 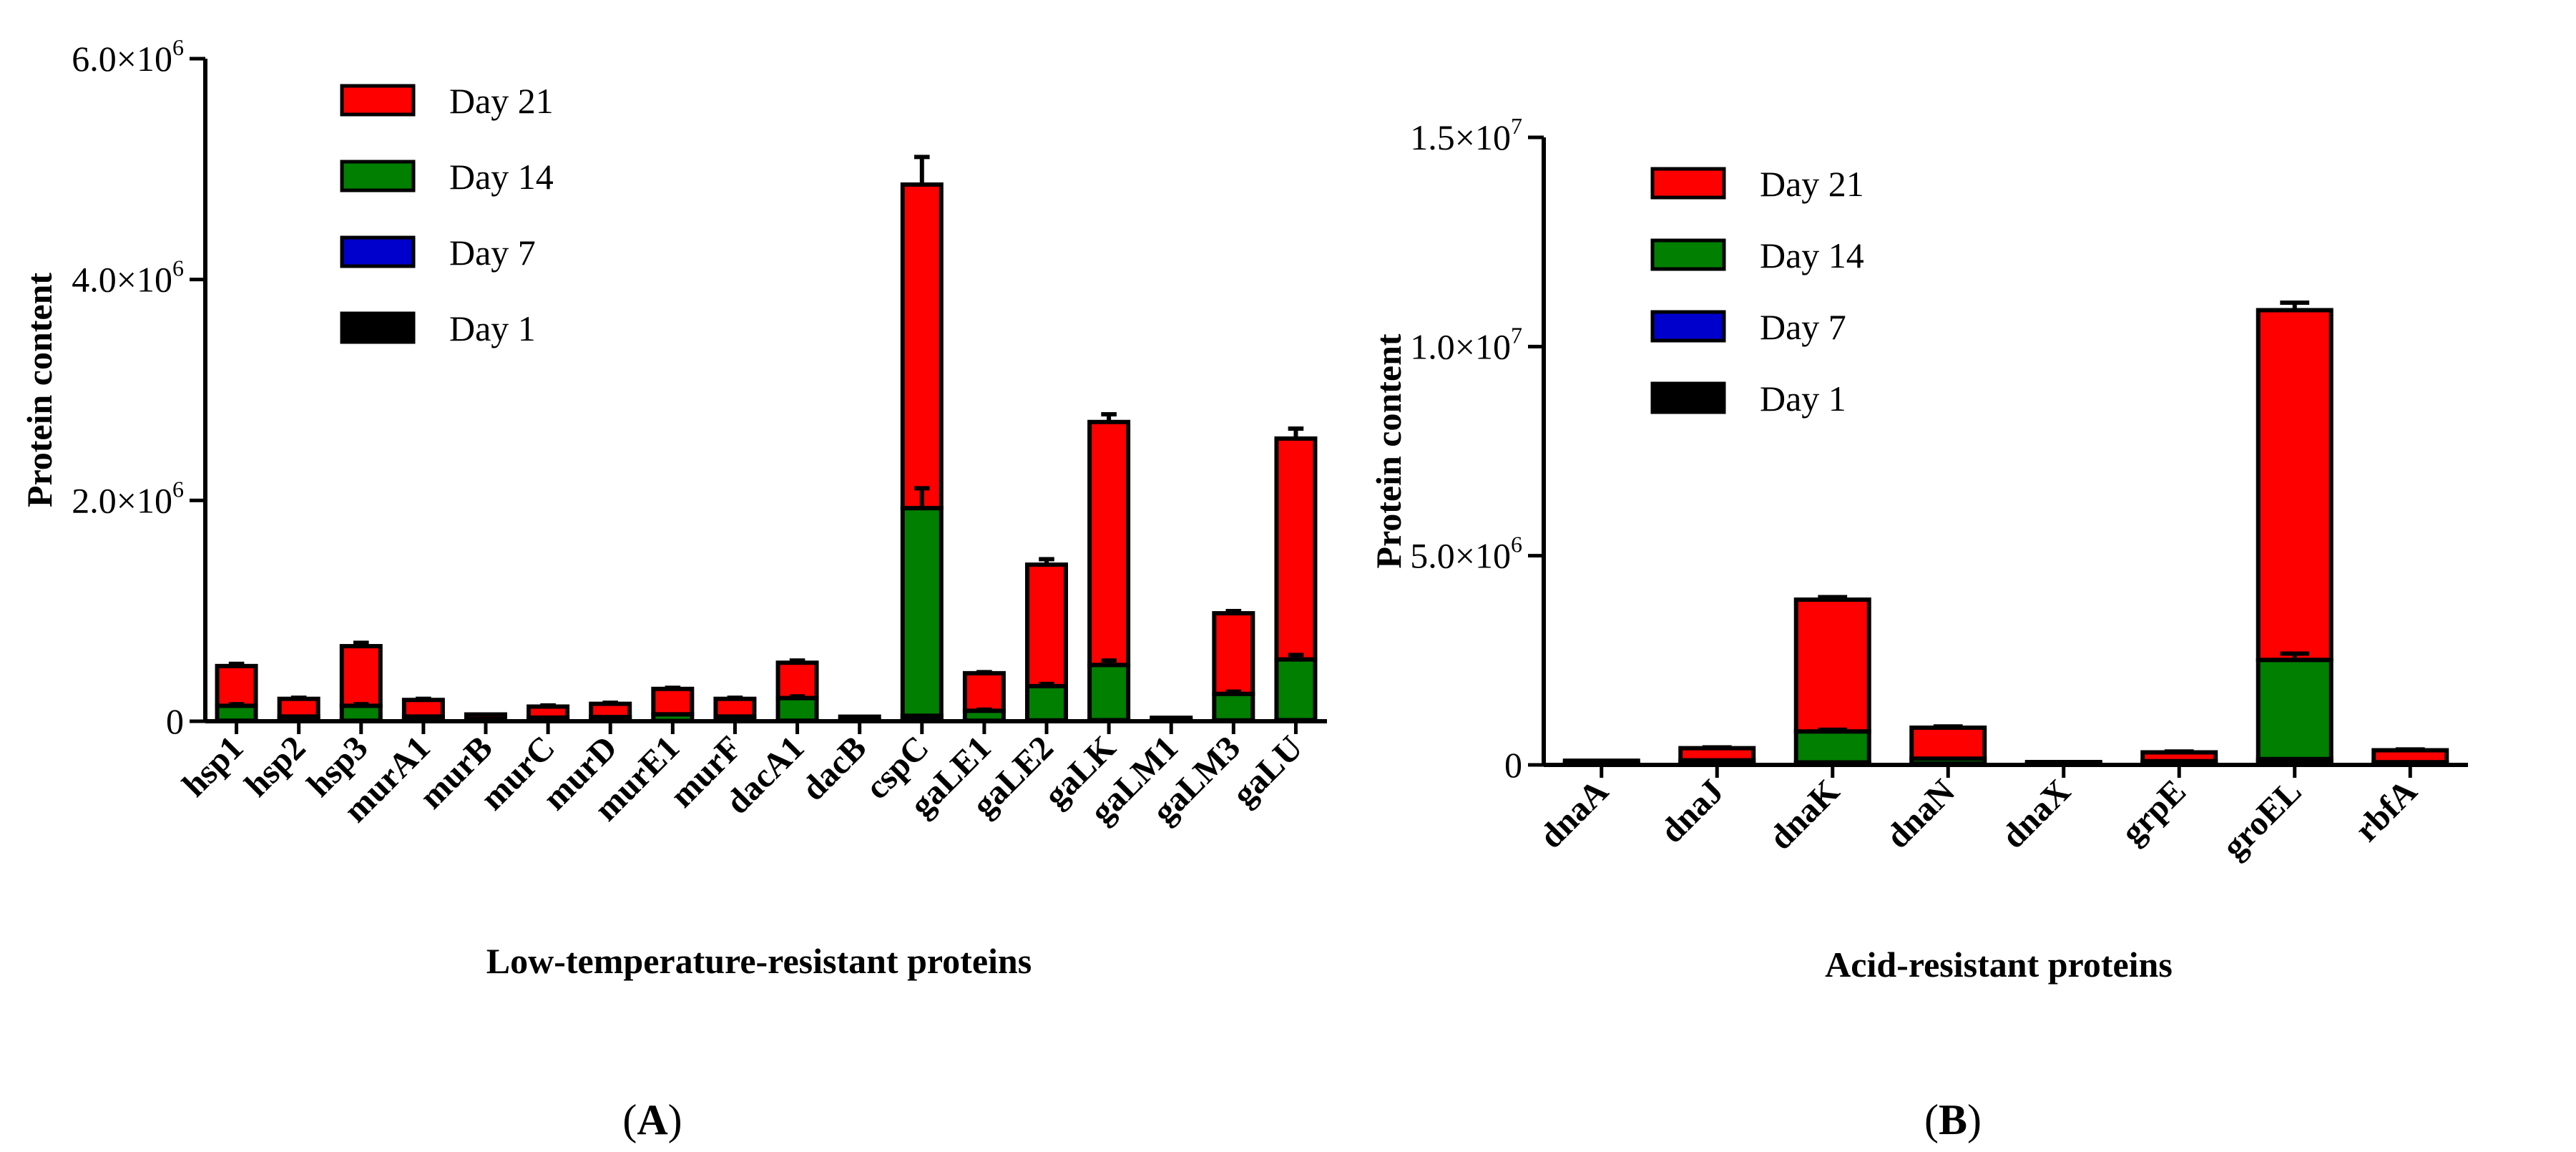 I want to click on x-tick-label: dnaN, so click(x=1920, y=814).